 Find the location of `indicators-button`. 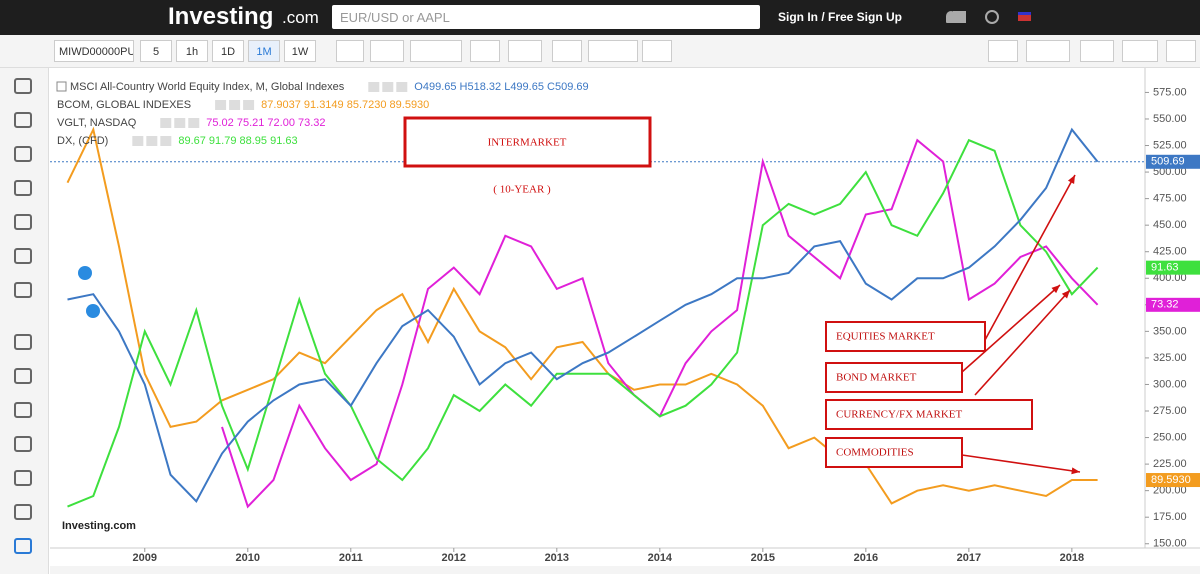

indicators-button is located at coordinates (387, 51).